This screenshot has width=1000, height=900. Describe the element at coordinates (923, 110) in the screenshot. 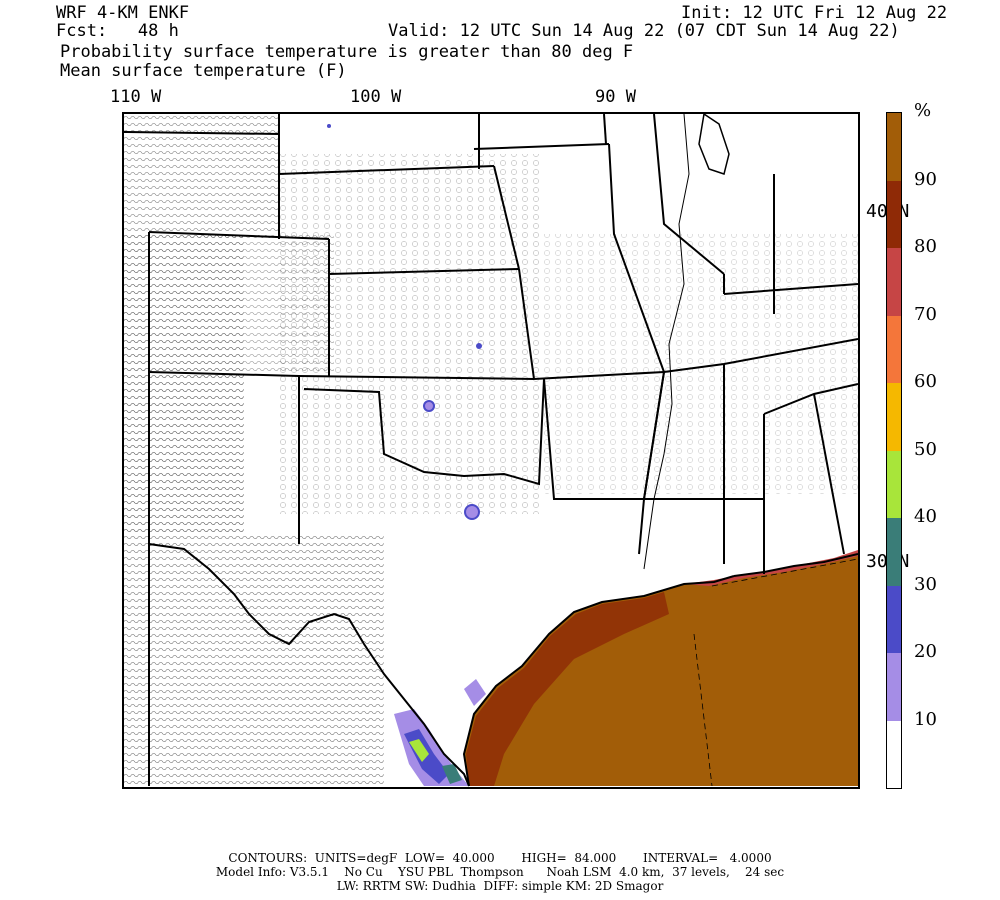

I see `colorbar-unit: %` at that location.